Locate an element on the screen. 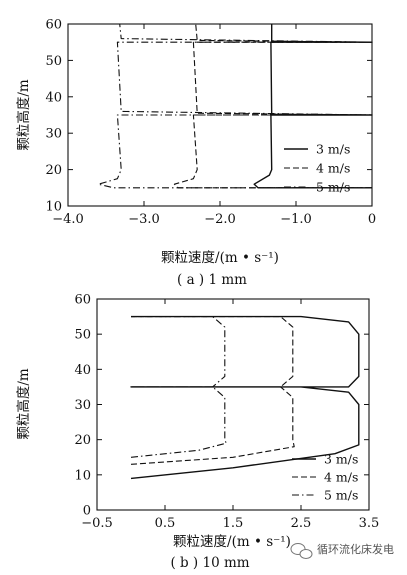 This screenshot has height=575, width=407. series-line-dashed is located at coordinates (212, 390).